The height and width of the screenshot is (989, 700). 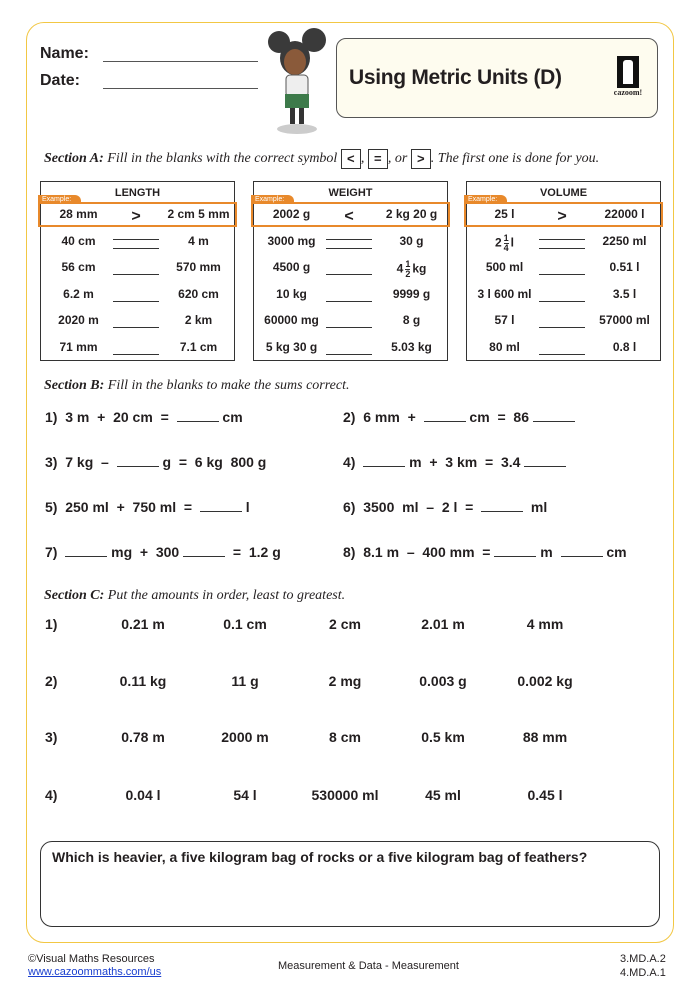 What do you see at coordinates (137, 270) in the screenshot?
I see `comparison-row: 56 cm 570 mm` at bounding box center [137, 270].